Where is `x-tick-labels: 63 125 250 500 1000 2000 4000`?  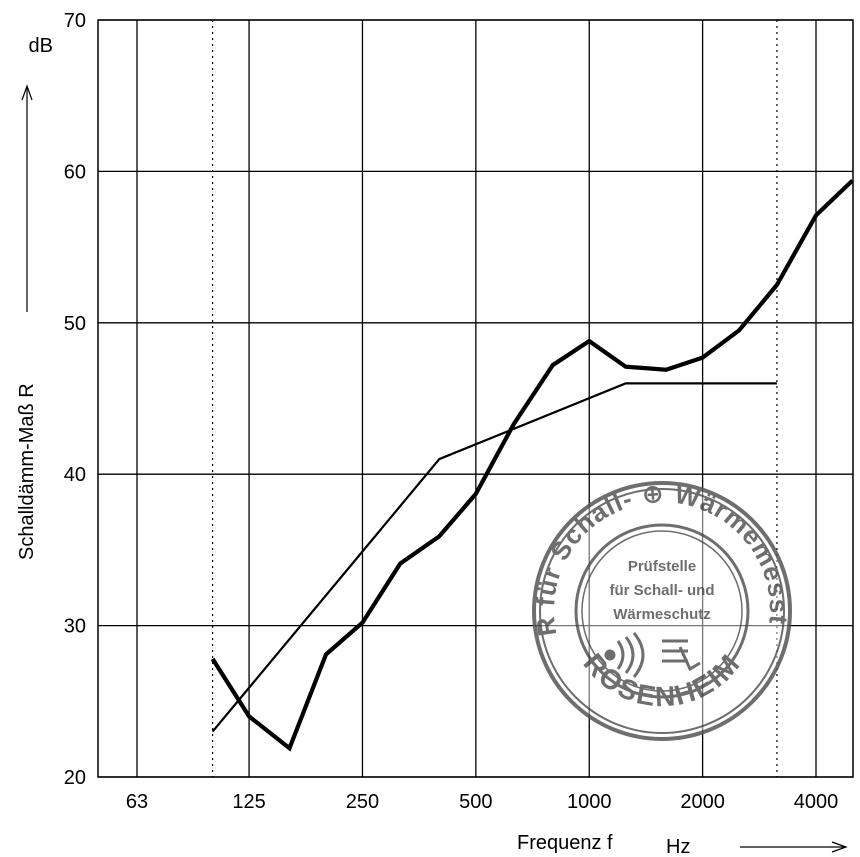
x-tick-labels: 63 125 250 500 1000 2000 4000 is located at coordinates (482, 802).